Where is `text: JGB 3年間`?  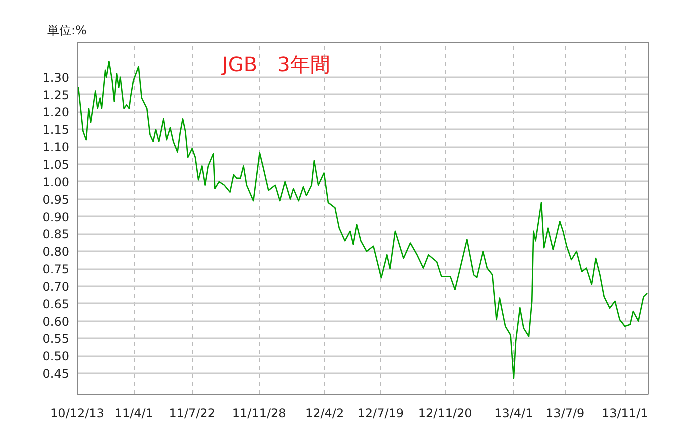
text: JGB 3年間 is located at coordinates (275, 64).